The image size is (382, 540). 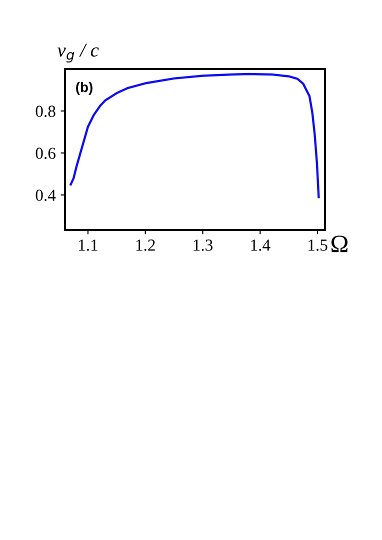 What do you see at coordinates (88, 245) in the screenshot?
I see `x-tick-label: 1.1` at bounding box center [88, 245].